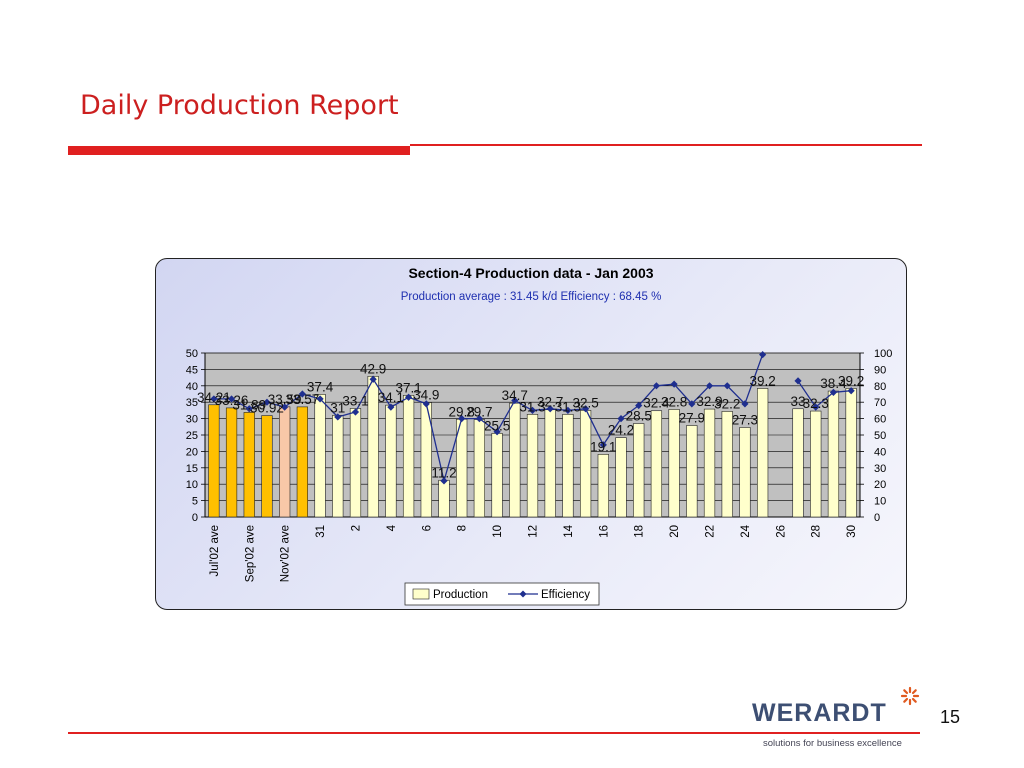 The width and height of the screenshot is (1024, 768). Describe the element at coordinates (798, 401) in the screenshot. I see `production-data-label: 33` at that location.